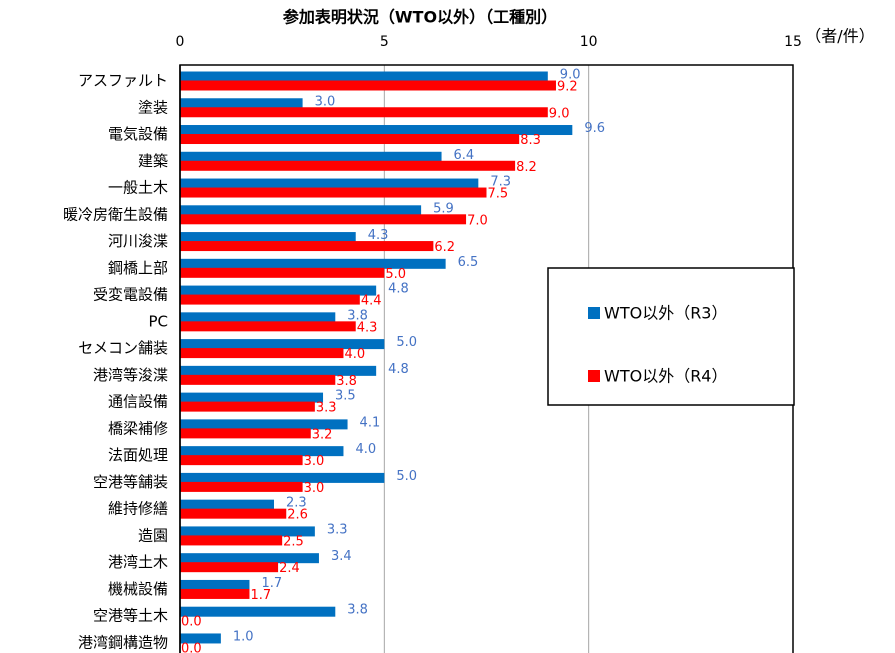  I want to click on value-label: 9.2, so click(567, 87).